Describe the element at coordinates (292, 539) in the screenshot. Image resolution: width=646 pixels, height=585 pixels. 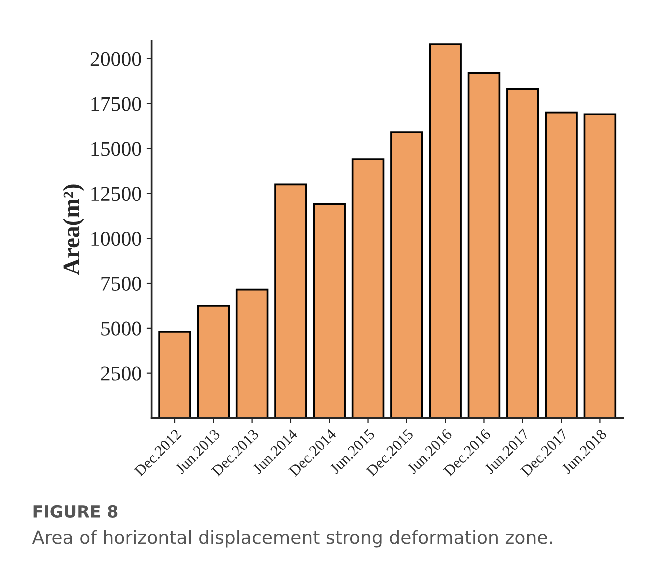
I see `text: Area of horizontal displacement strong deformation zone.` at that location.